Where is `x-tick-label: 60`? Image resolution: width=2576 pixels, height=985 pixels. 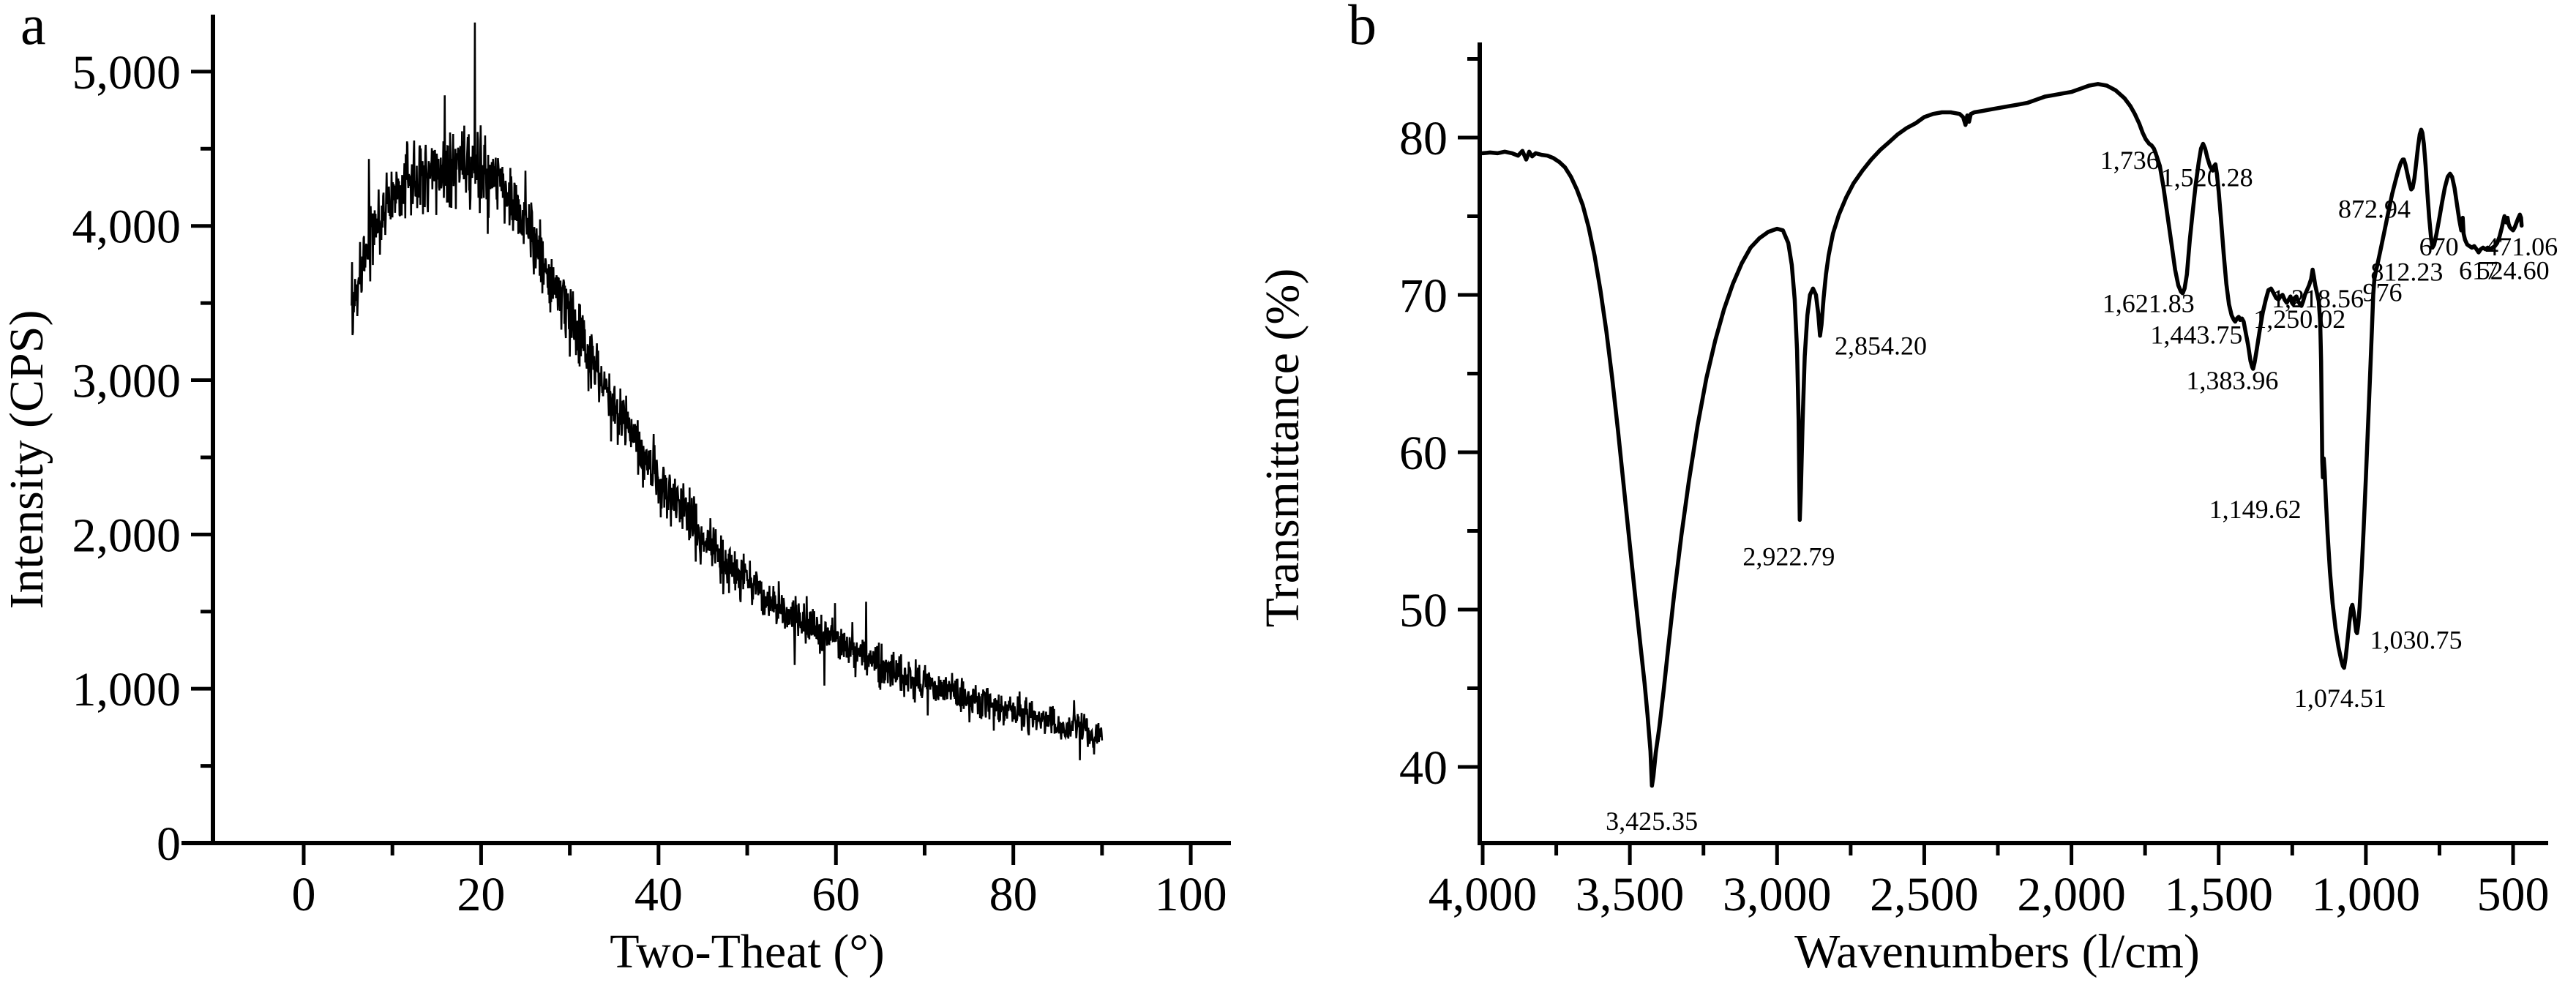
x-tick-label: 60 is located at coordinates (836, 894).